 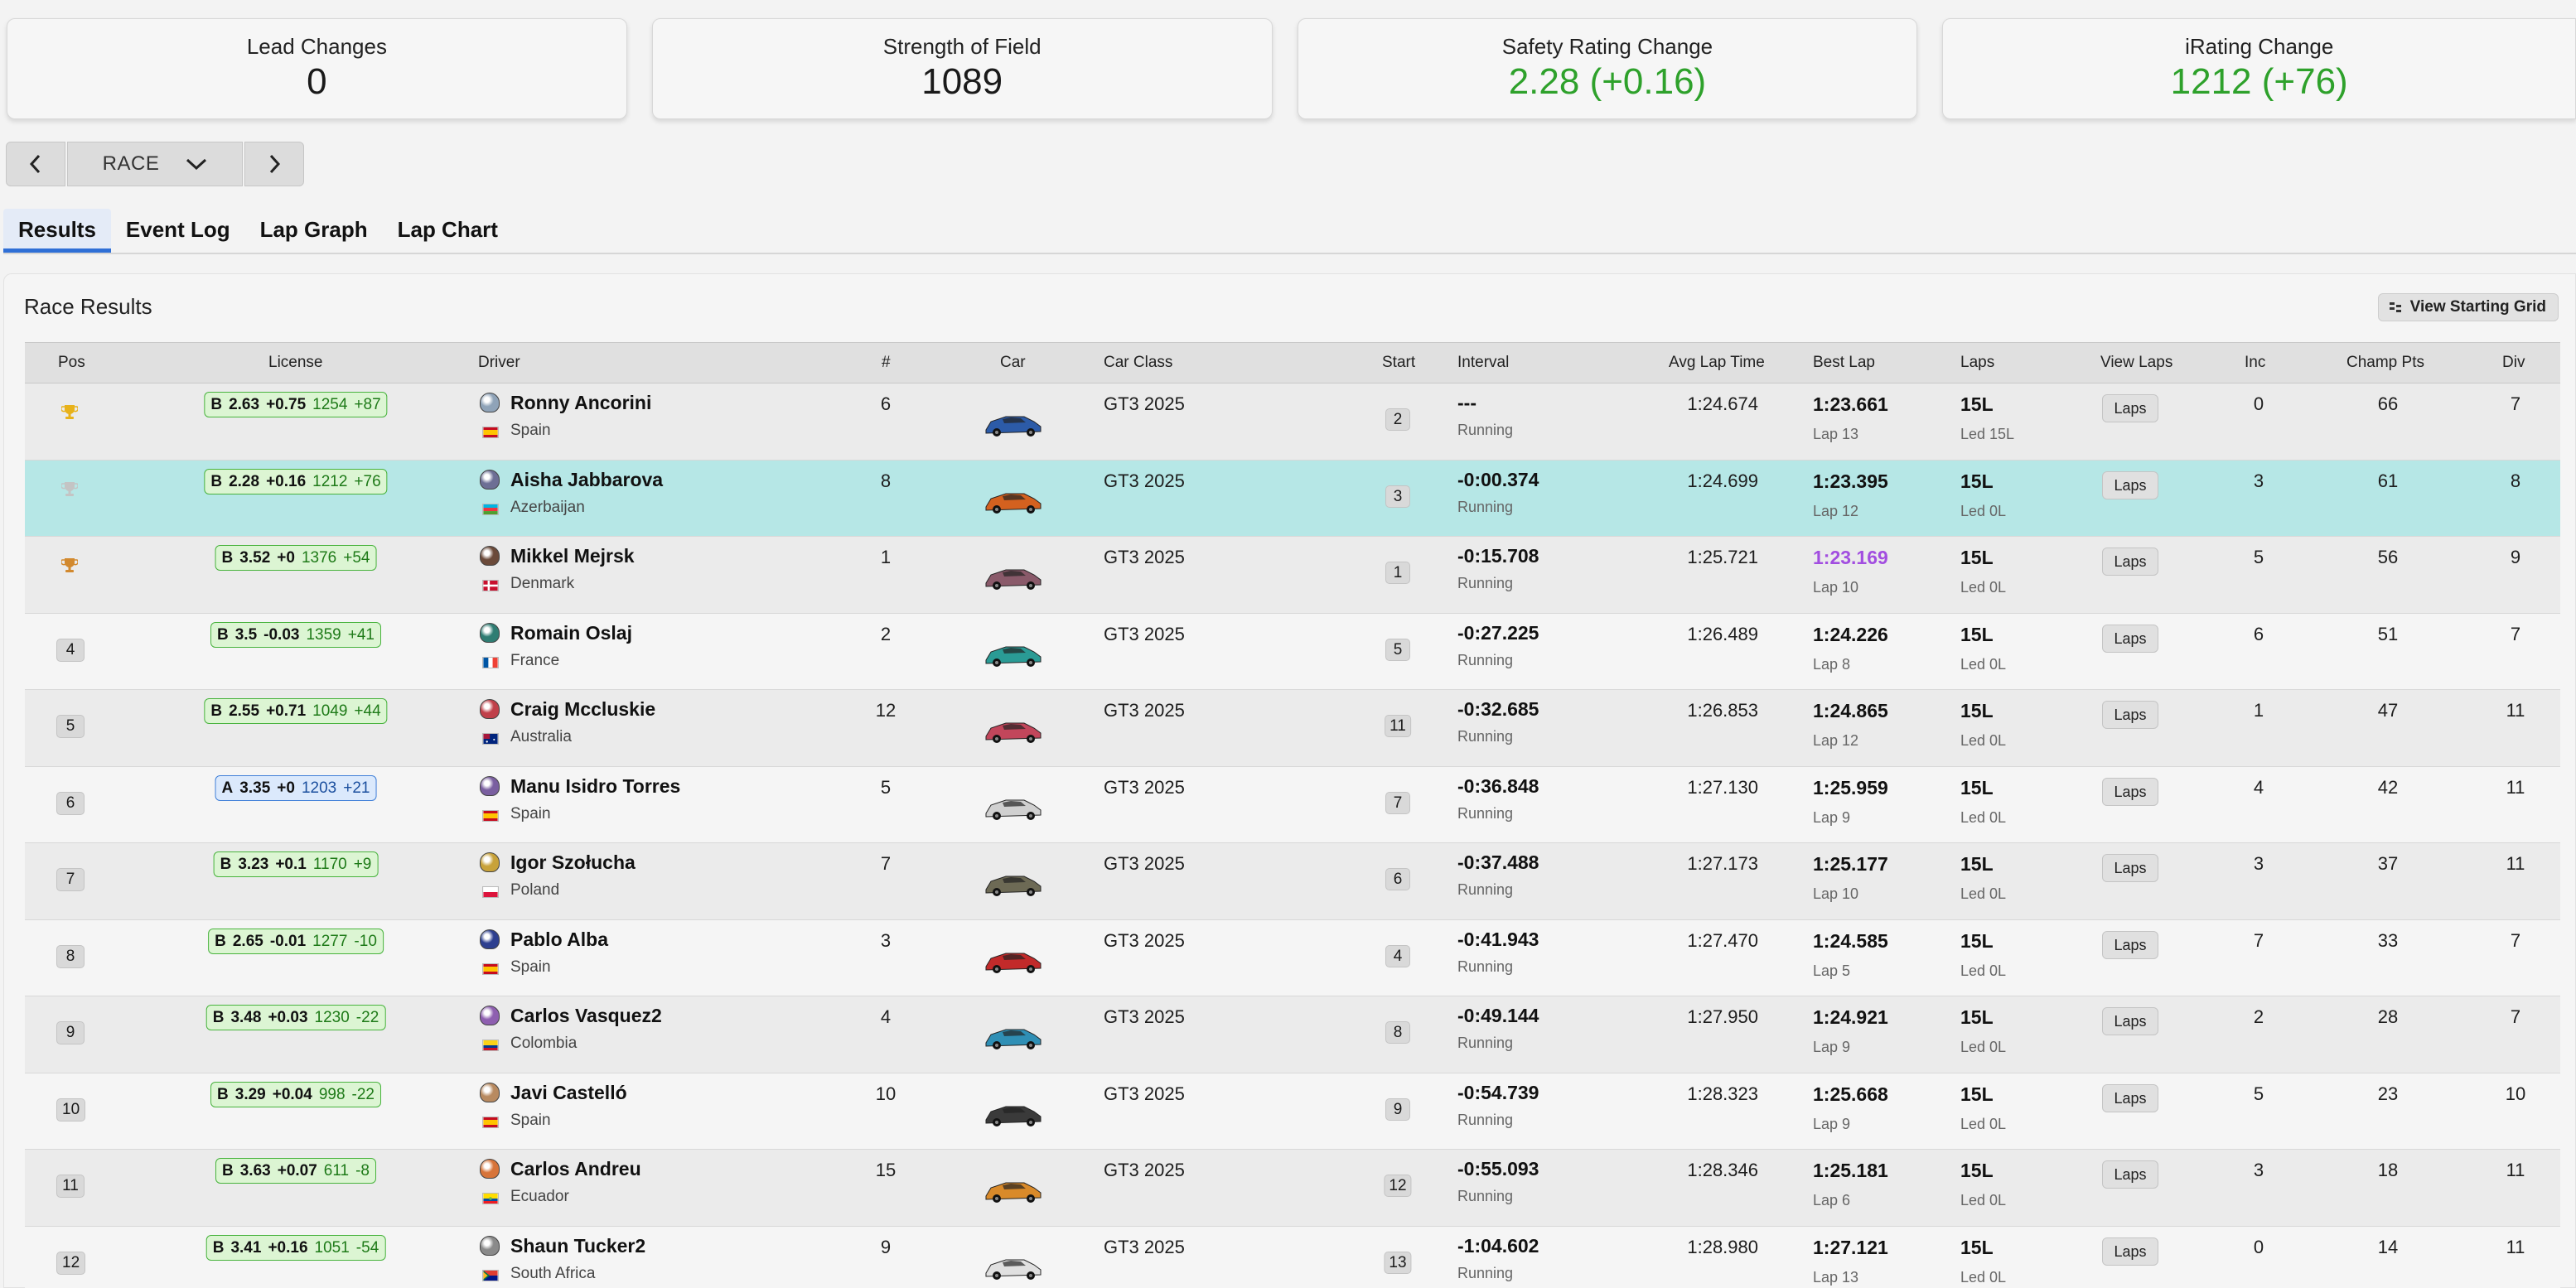 What do you see at coordinates (246, 1017) in the screenshot?
I see `safety-rating: 3.48` at bounding box center [246, 1017].